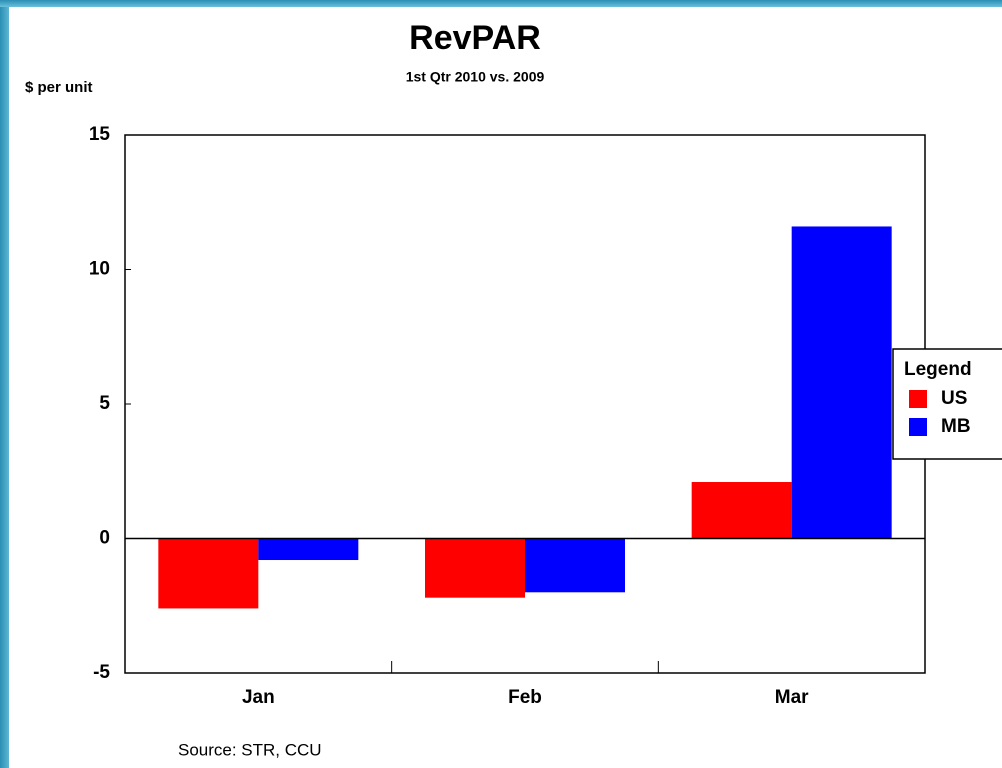  What do you see at coordinates (104, 403) in the screenshot?
I see `y-tick-label: 5` at bounding box center [104, 403].